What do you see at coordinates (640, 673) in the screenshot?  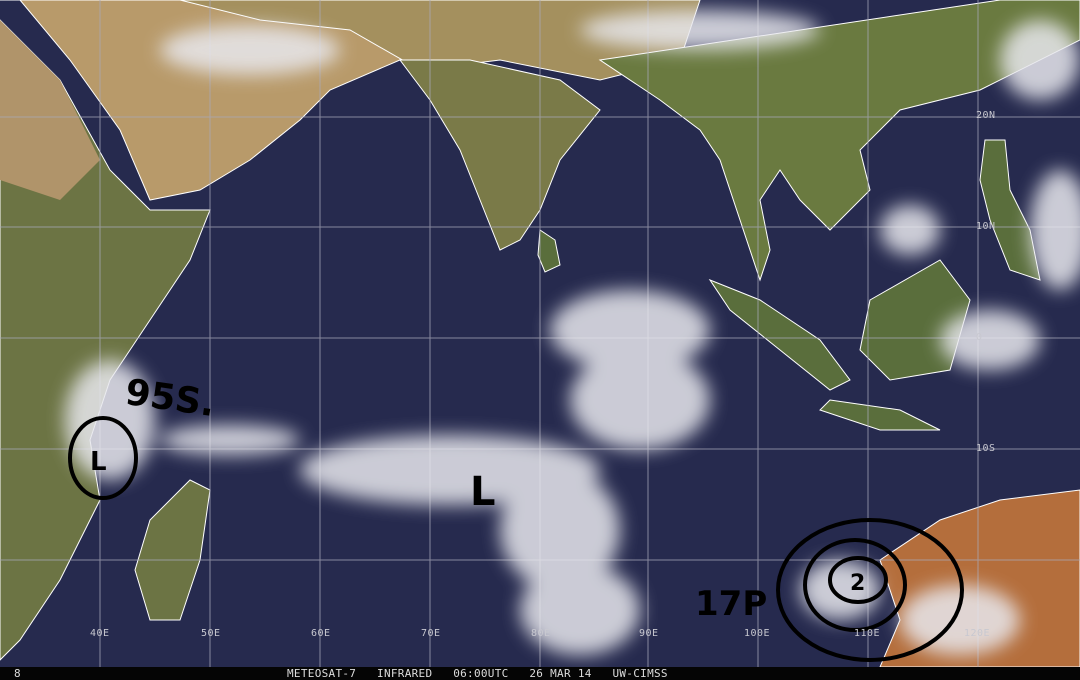 I see `source: UW-CIMSS` at bounding box center [640, 673].